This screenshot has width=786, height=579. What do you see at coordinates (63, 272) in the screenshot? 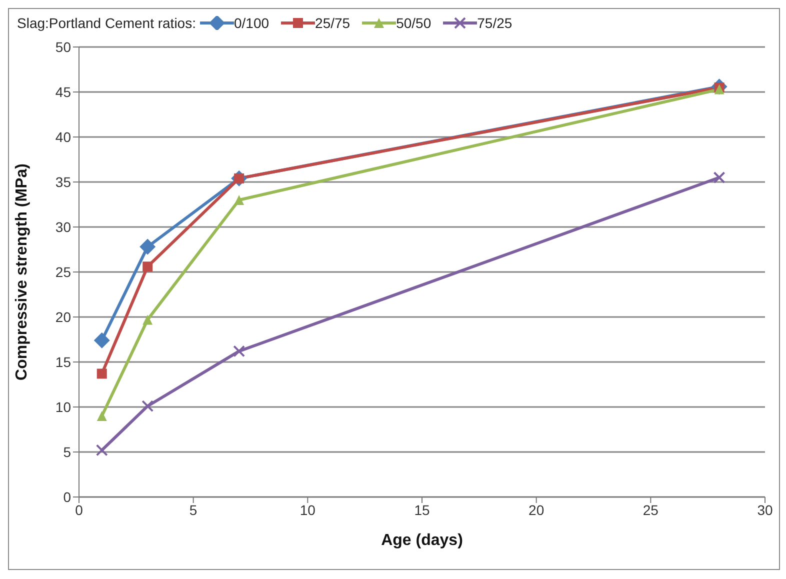
I see `y-tick-label: 25` at bounding box center [63, 272].